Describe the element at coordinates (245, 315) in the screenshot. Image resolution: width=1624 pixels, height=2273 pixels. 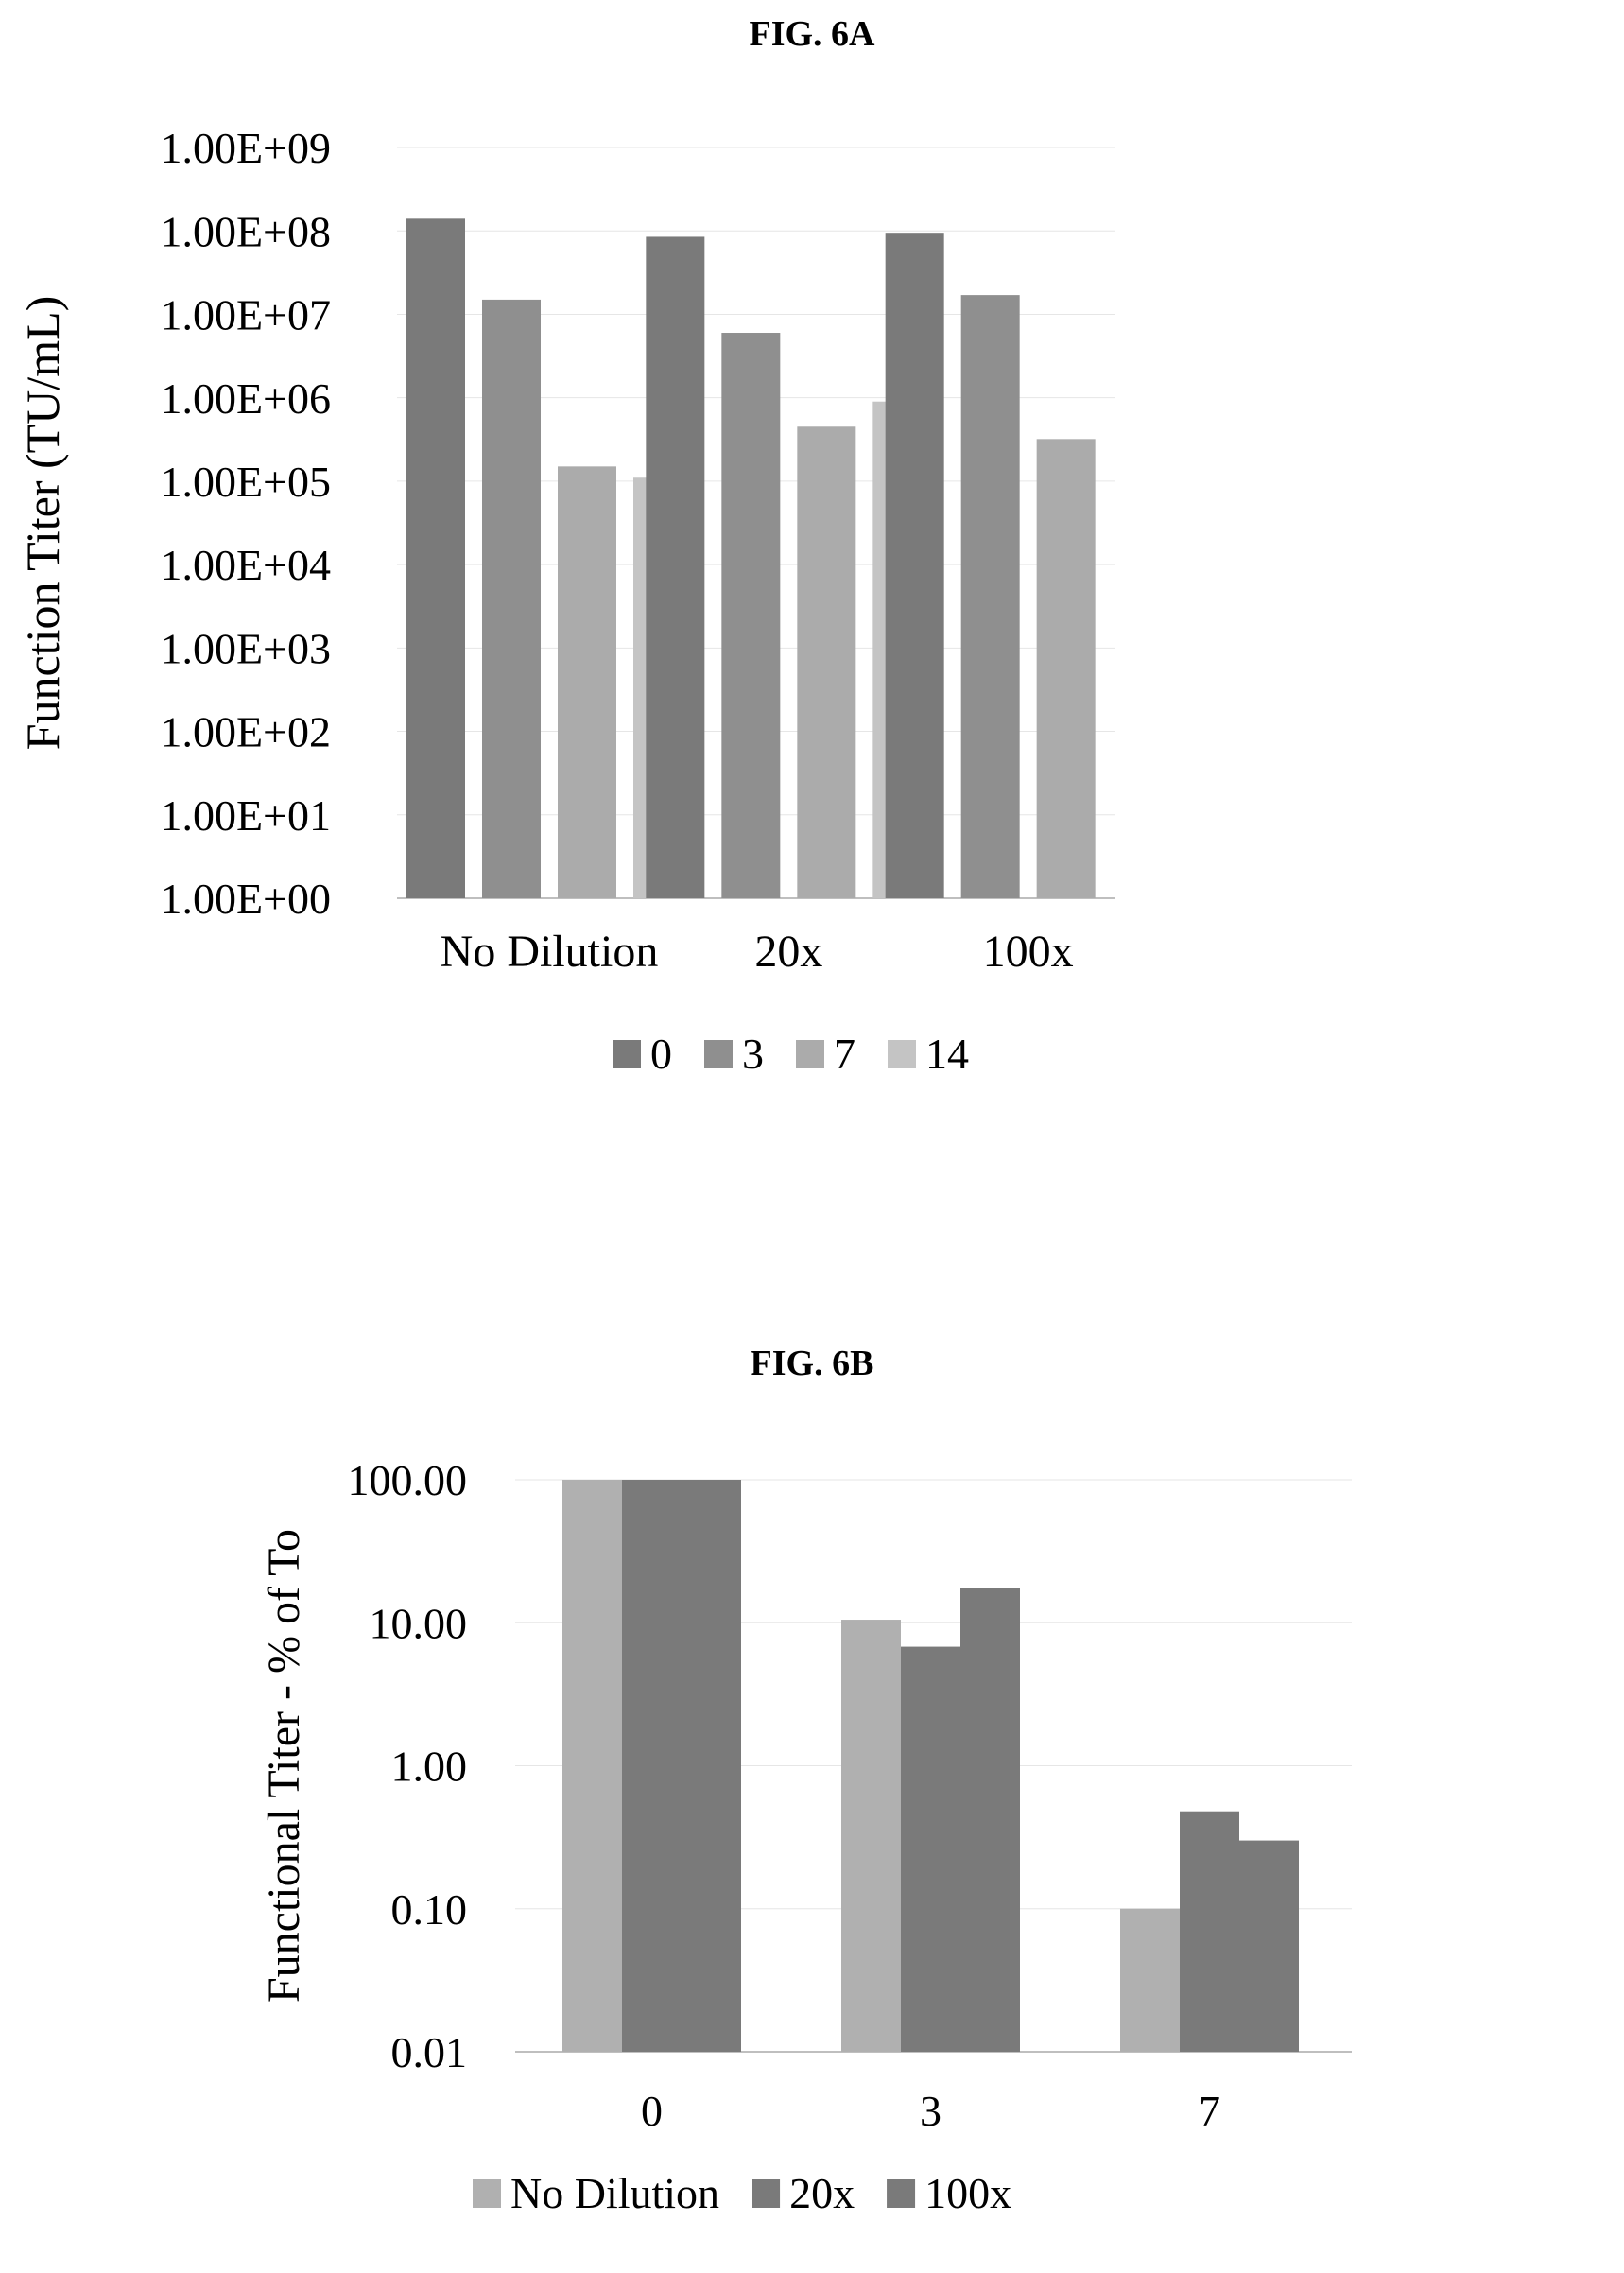
I see `y-tick-label: 1.00E+07` at that location.